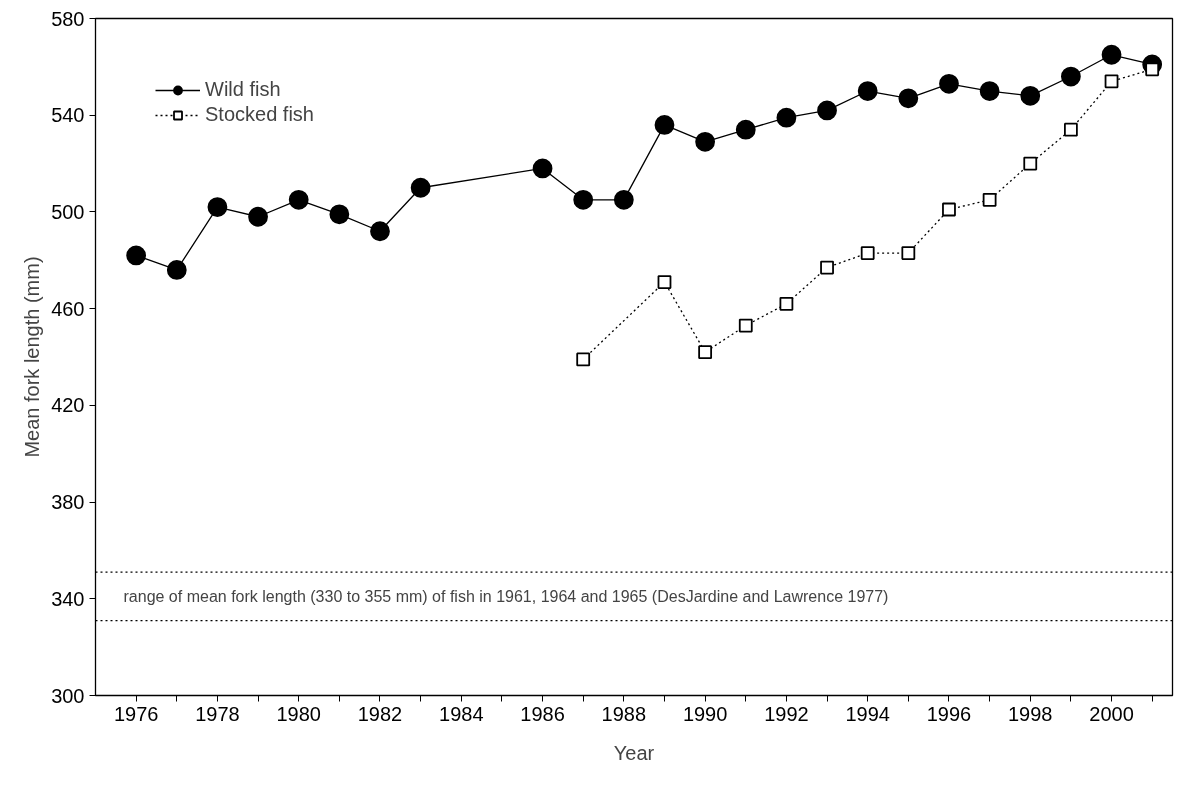  Describe the element at coordinates (624, 713) in the screenshot. I see `x-tick-label: 1988` at that location.